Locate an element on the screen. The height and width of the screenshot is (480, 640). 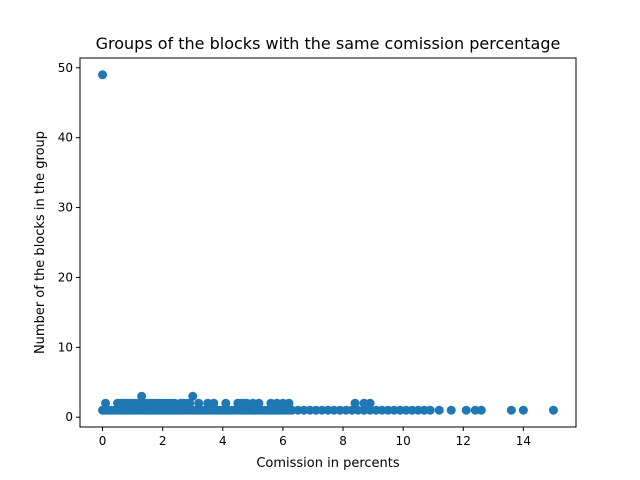
y-tick-label: 50 is located at coordinates (65, 68).